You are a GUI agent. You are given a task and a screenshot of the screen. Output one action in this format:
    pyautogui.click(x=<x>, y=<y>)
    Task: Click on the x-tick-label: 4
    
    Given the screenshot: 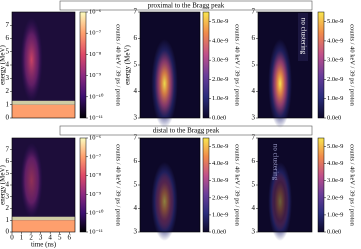 What is the action you would take?
    pyautogui.click(x=50, y=238)
    